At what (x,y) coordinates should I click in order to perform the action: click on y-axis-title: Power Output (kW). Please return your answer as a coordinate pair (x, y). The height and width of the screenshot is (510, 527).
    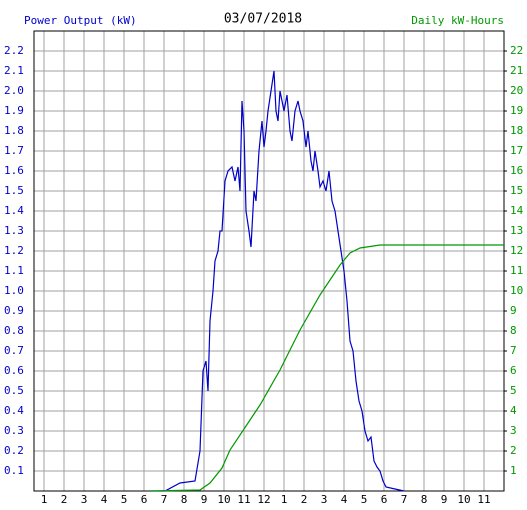
    Looking at the image, I should click on (80, 20).